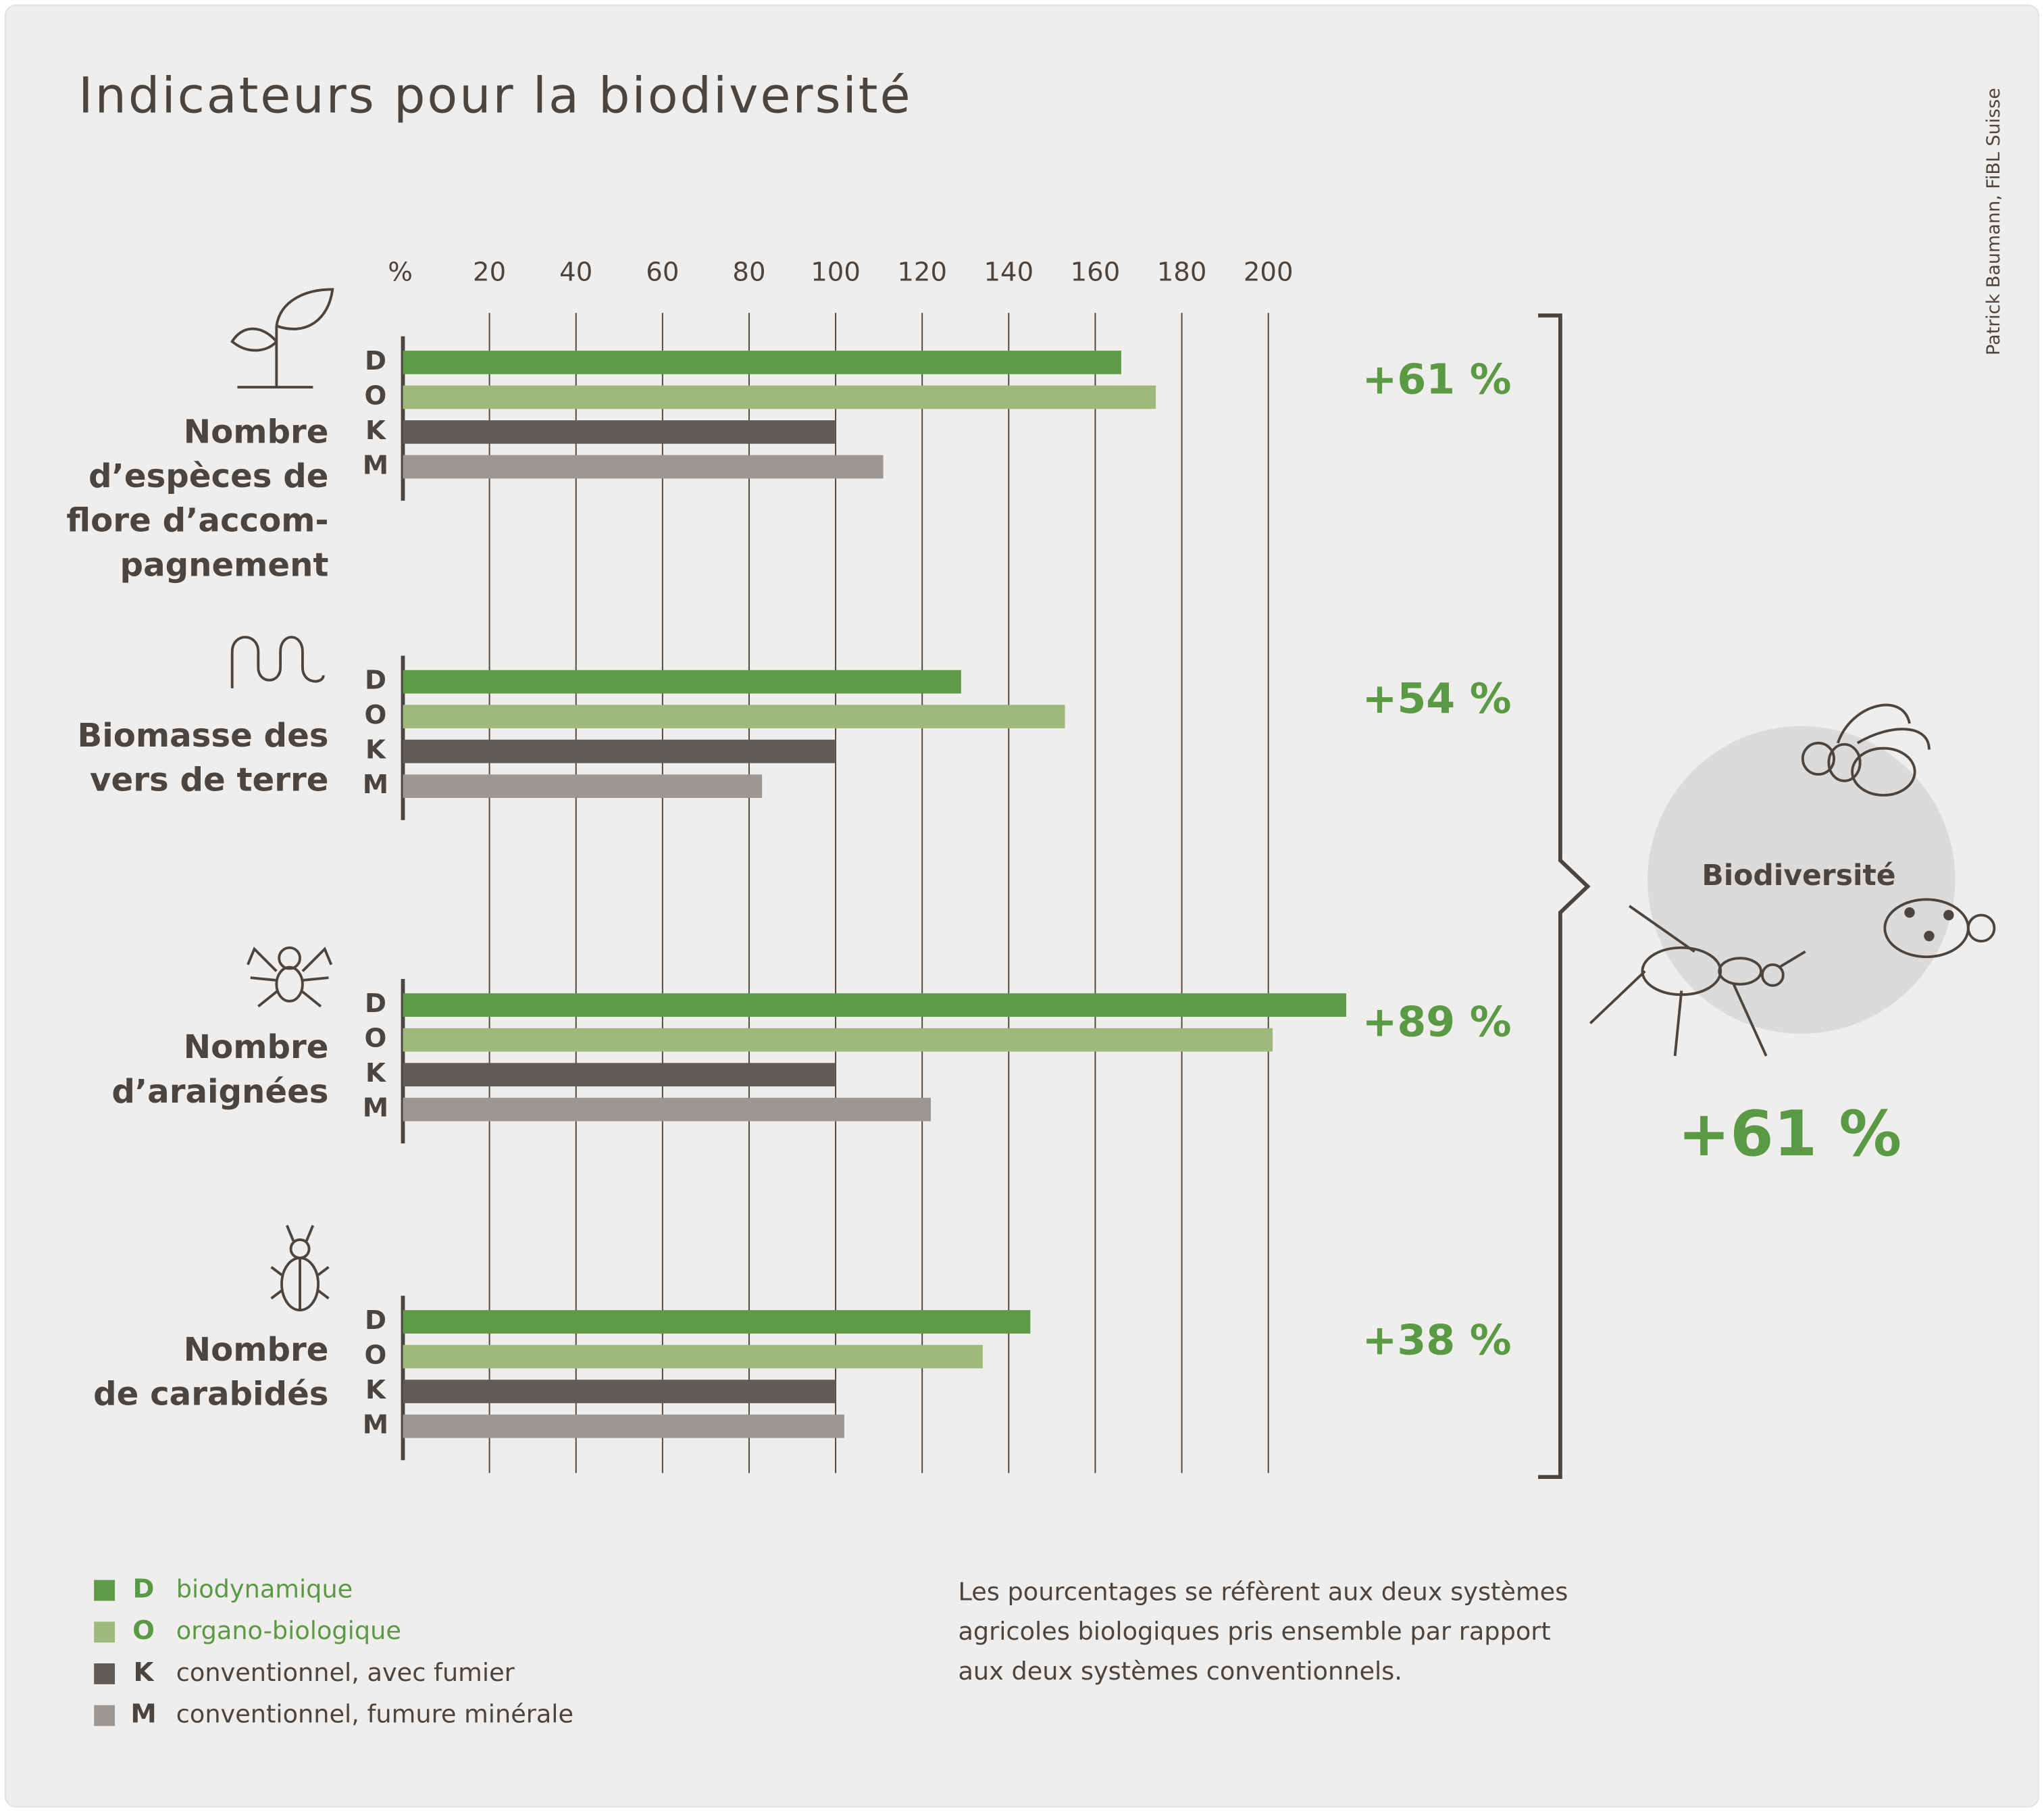 Image resolution: width=2044 pixels, height=1812 pixels. I want to click on legend-label: organo-biologique, so click(288, 1630).